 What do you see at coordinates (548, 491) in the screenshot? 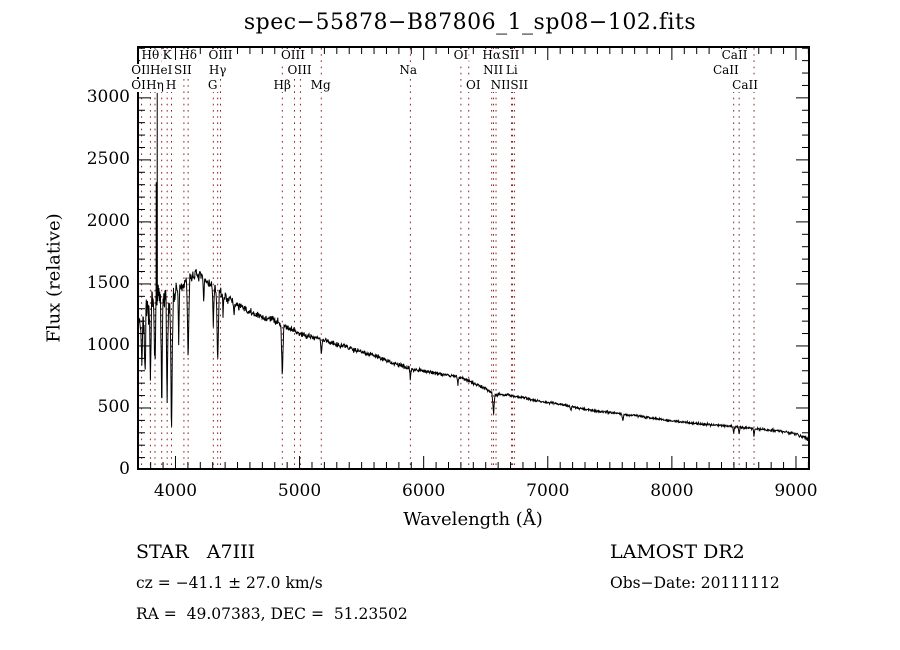
I see `x-tick-label: 7000` at bounding box center [548, 491].